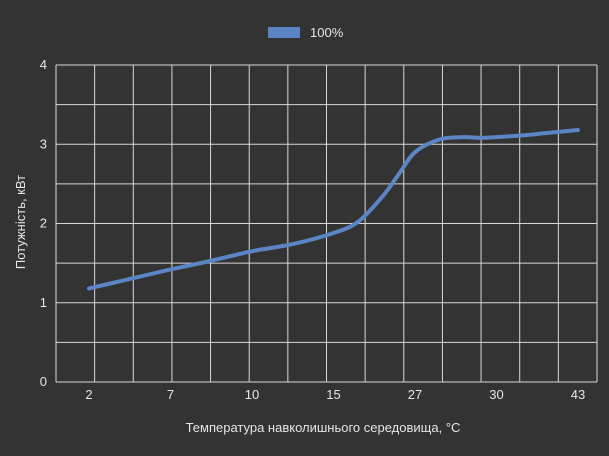 The image size is (609, 456). Describe the element at coordinates (88, 394) in the screenshot. I see `x-tick-label: 2` at that location.